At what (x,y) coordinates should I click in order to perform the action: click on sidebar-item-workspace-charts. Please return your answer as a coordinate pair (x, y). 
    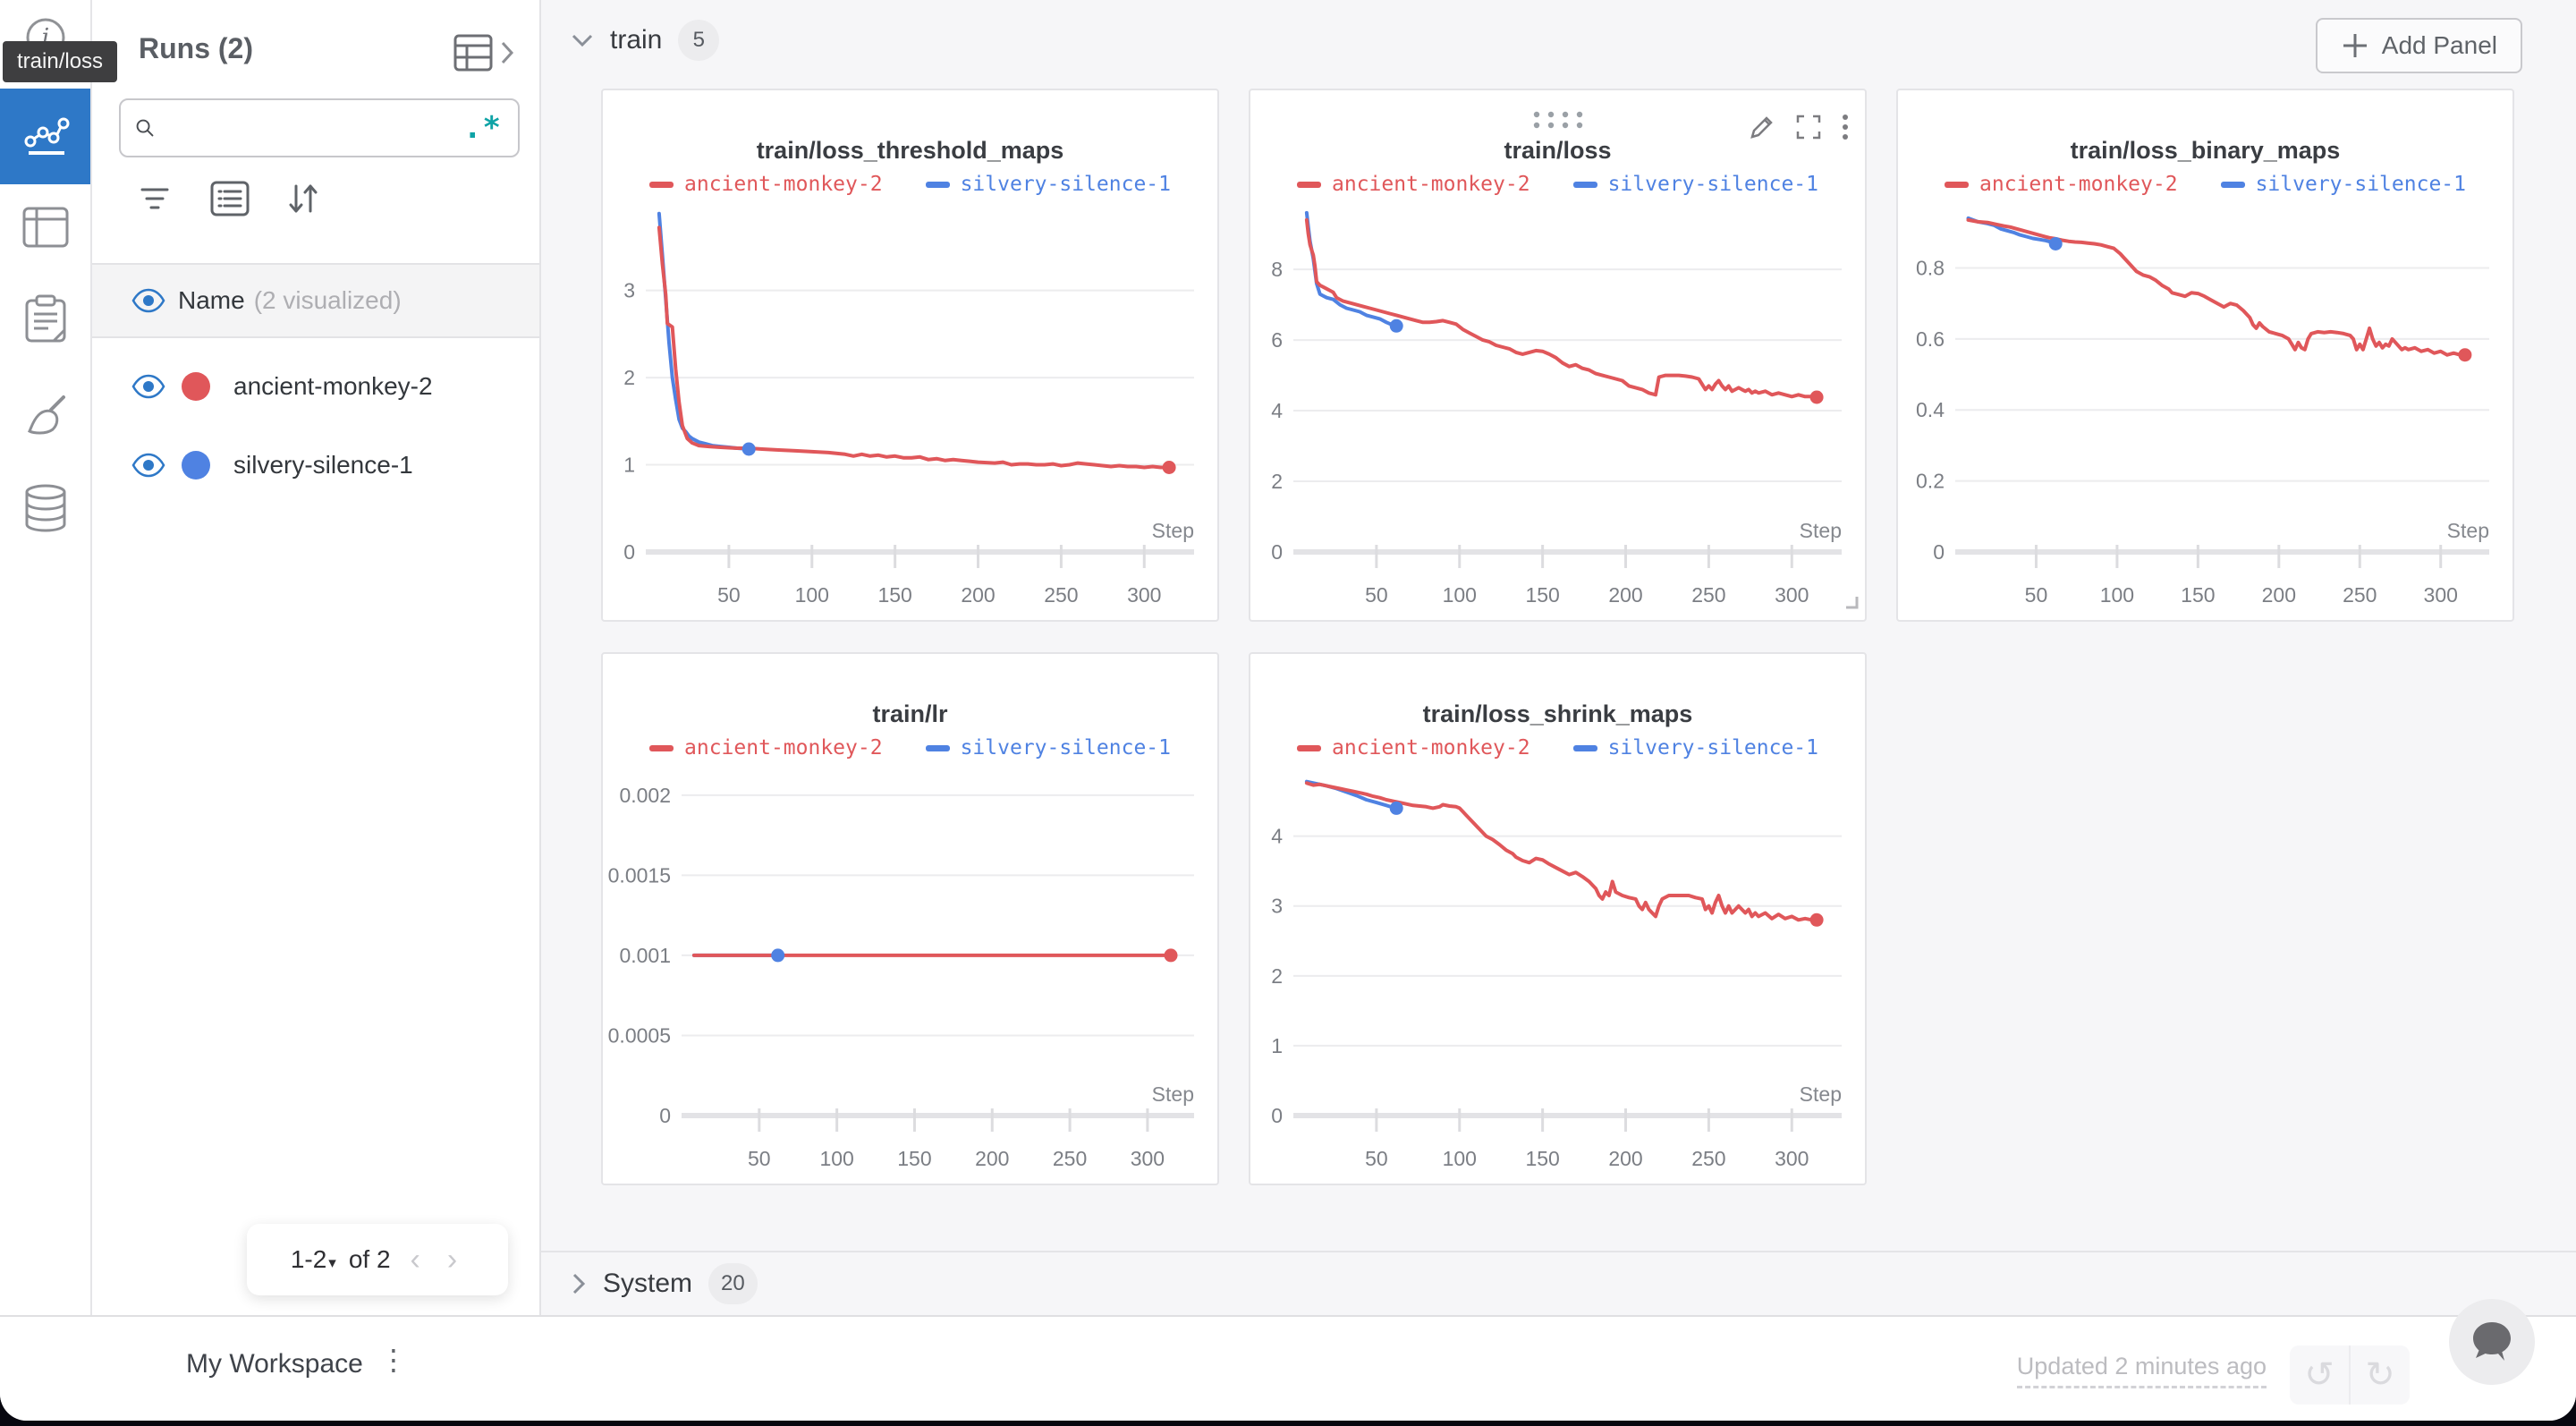
    Looking at the image, I should click on (45, 137).